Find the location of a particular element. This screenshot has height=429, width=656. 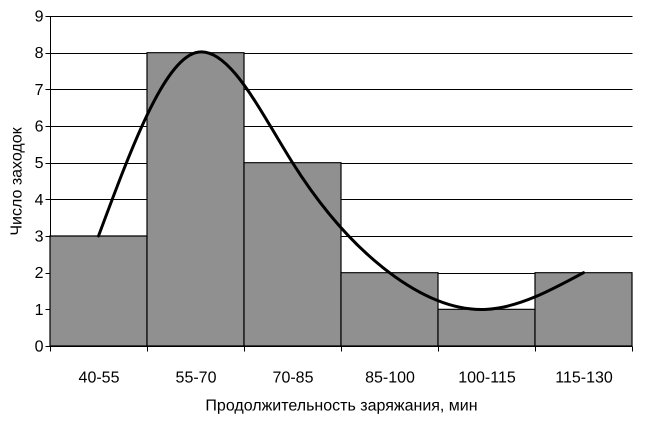

y-tick-label: 7 is located at coordinates (39, 90).